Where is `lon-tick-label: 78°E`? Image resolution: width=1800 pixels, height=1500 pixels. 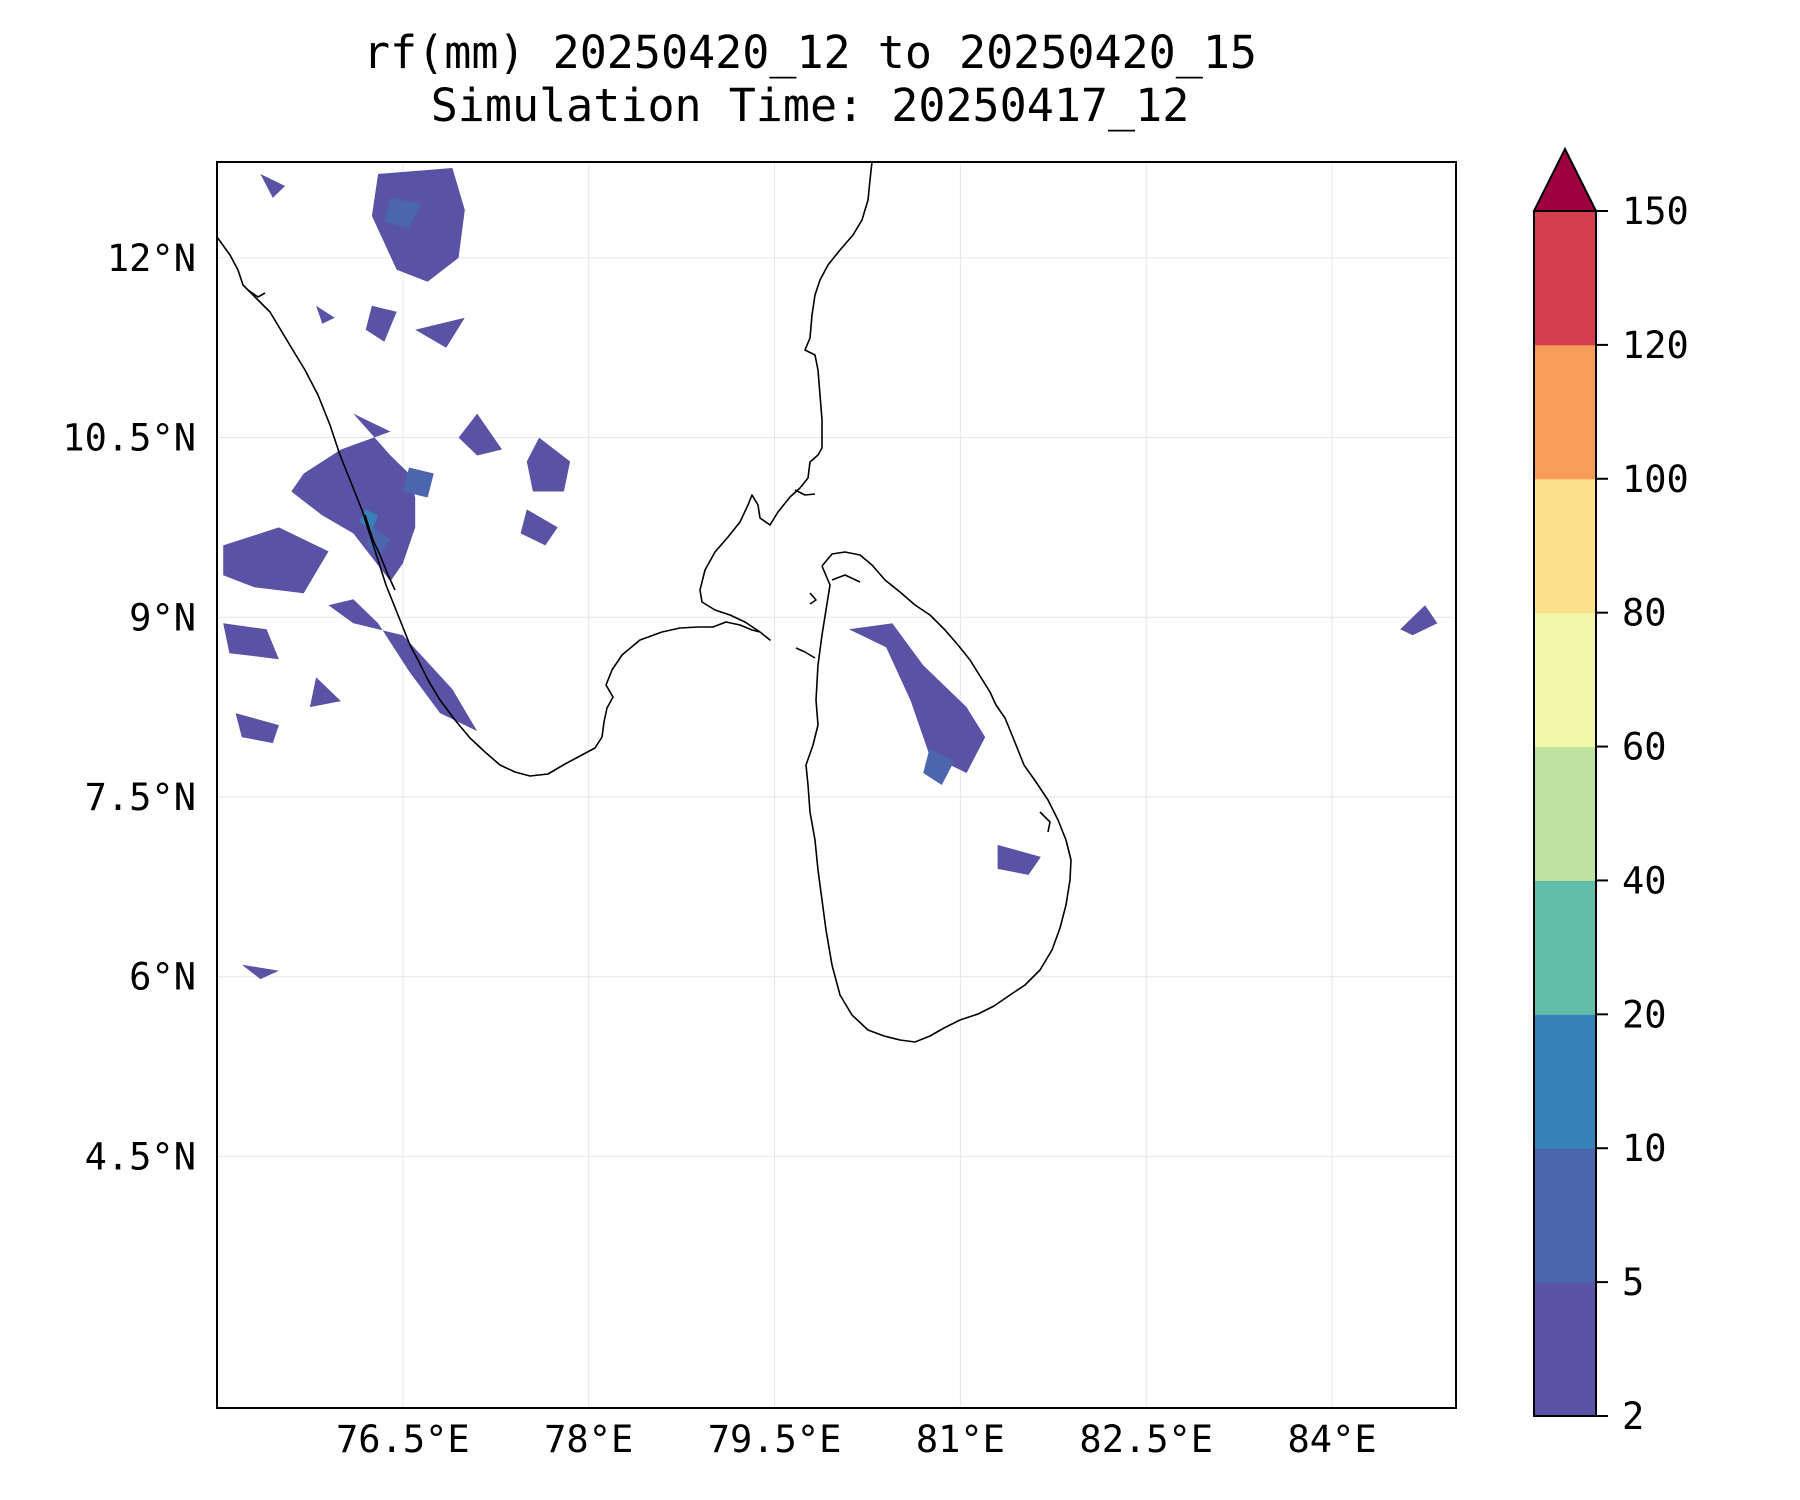 lon-tick-label: 78°E is located at coordinates (588, 1439).